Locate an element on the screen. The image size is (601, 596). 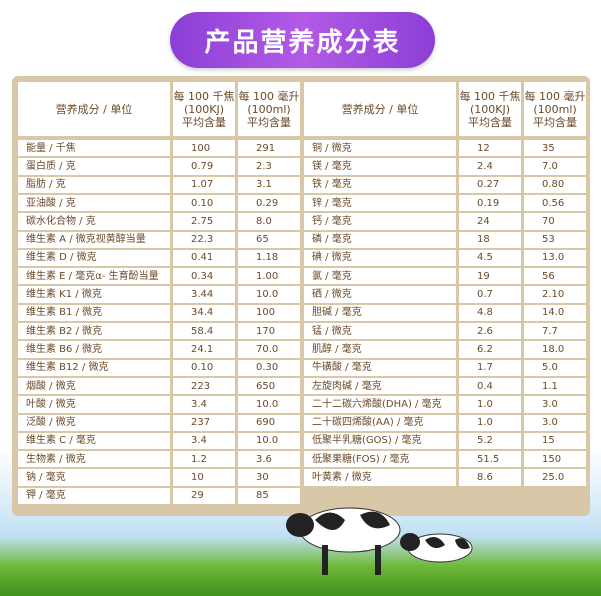
nutrient-value: 14.0 is located at coordinates (555, 313).